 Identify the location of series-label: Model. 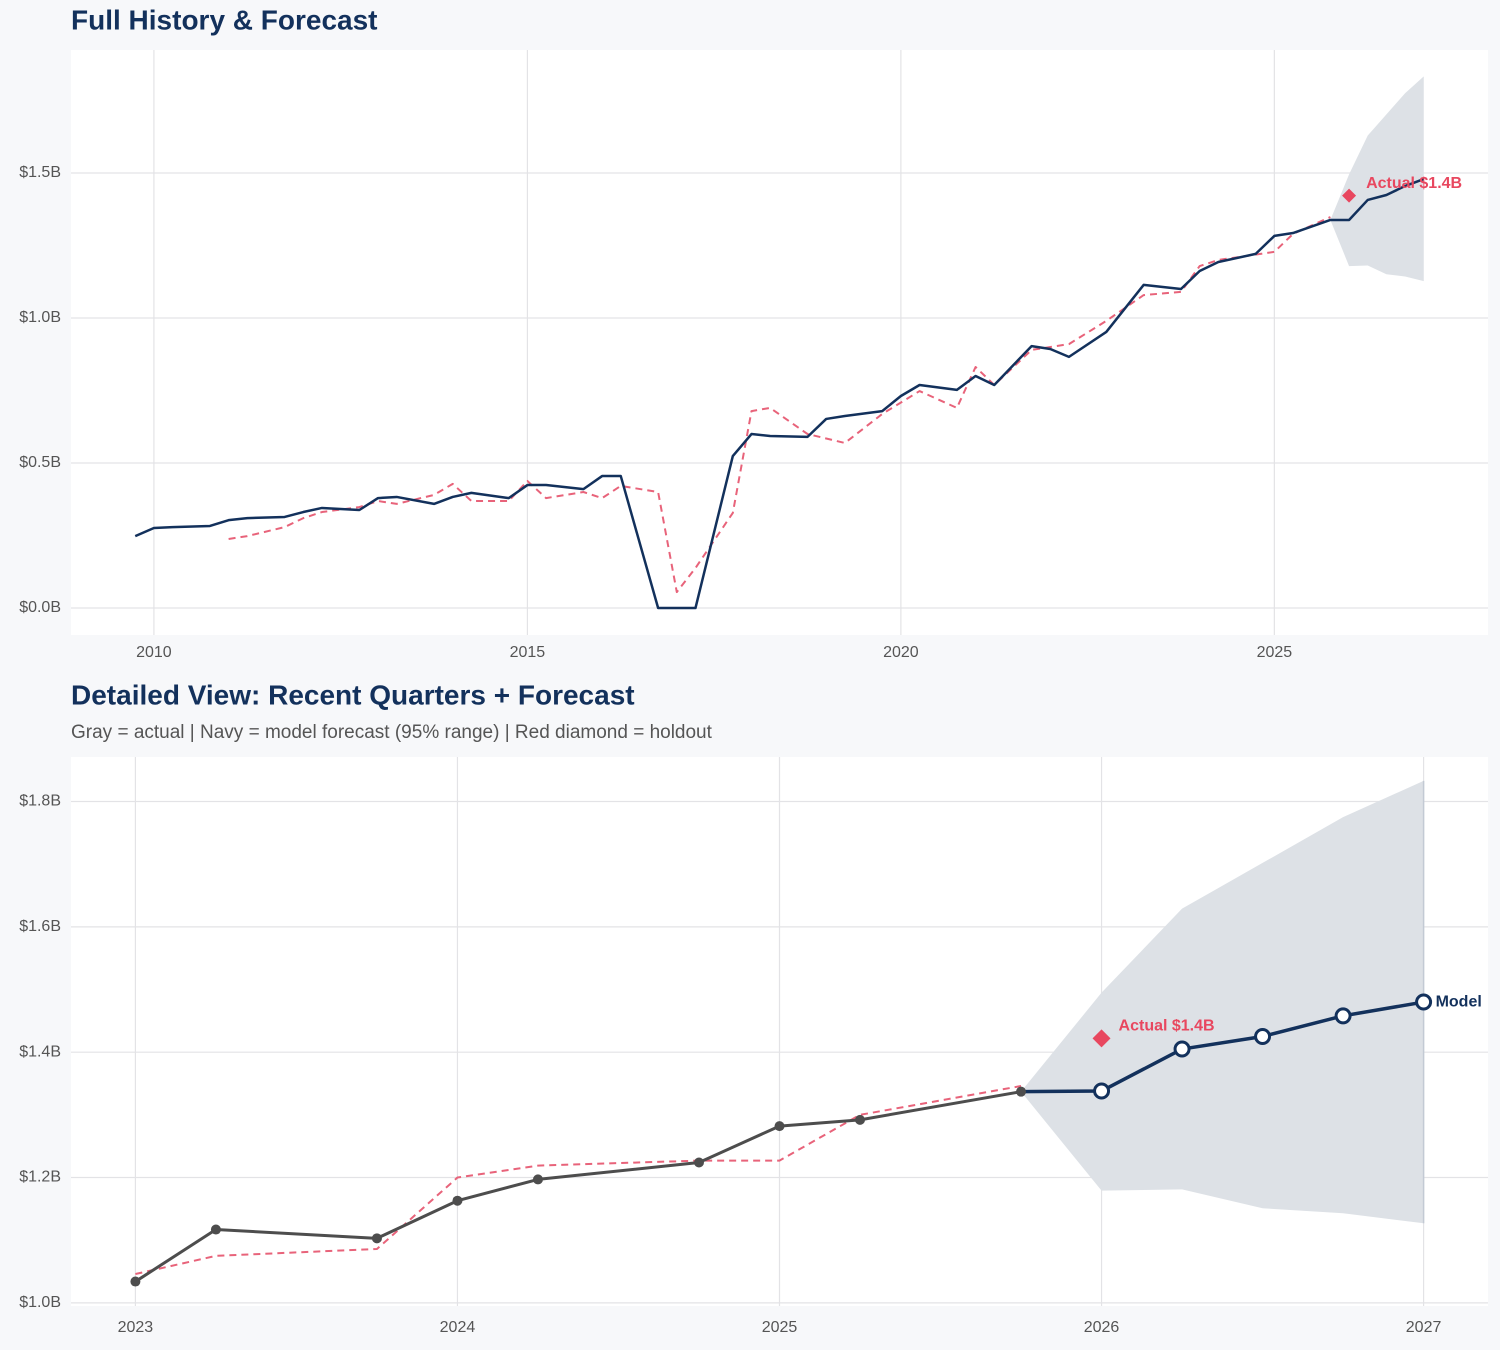
(1459, 1001).